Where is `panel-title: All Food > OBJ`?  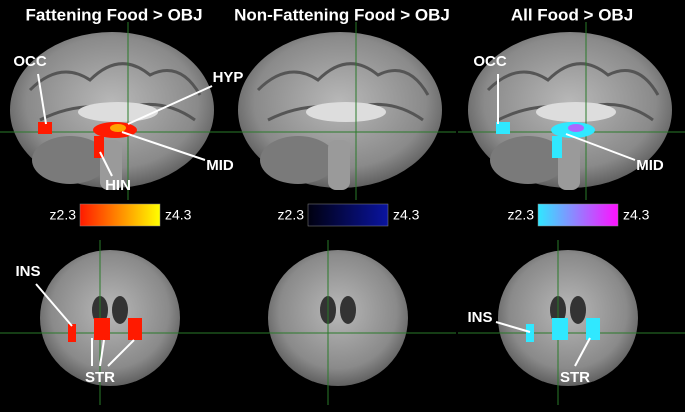
panel-title: All Food > OBJ is located at coordinates (572, 14).